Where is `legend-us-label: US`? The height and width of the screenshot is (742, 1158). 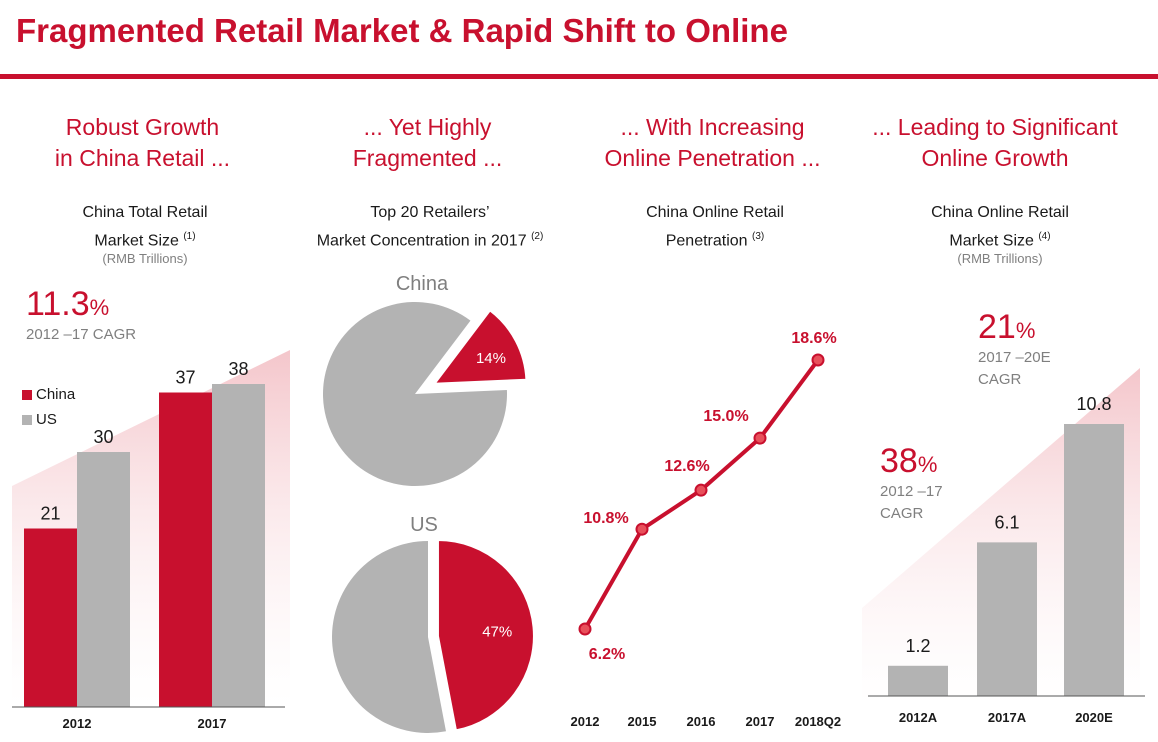 legend-us-label: US is located at coordinates (46, 419).